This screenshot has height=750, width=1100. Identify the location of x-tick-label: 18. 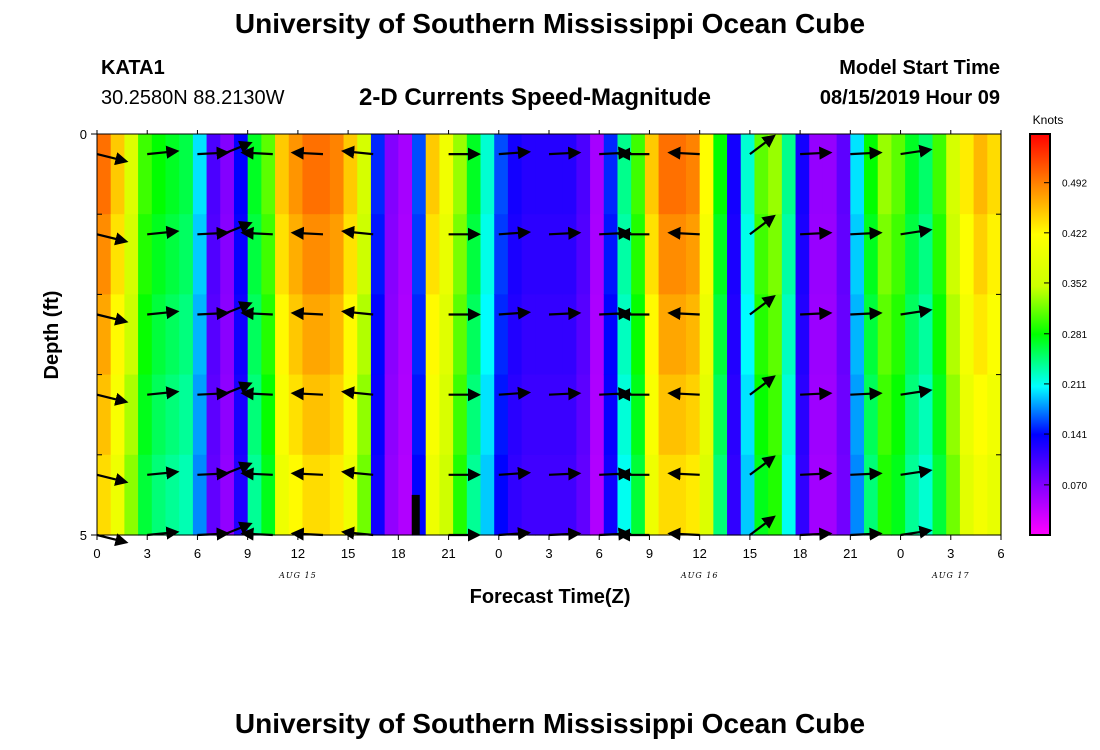
(800, 553).